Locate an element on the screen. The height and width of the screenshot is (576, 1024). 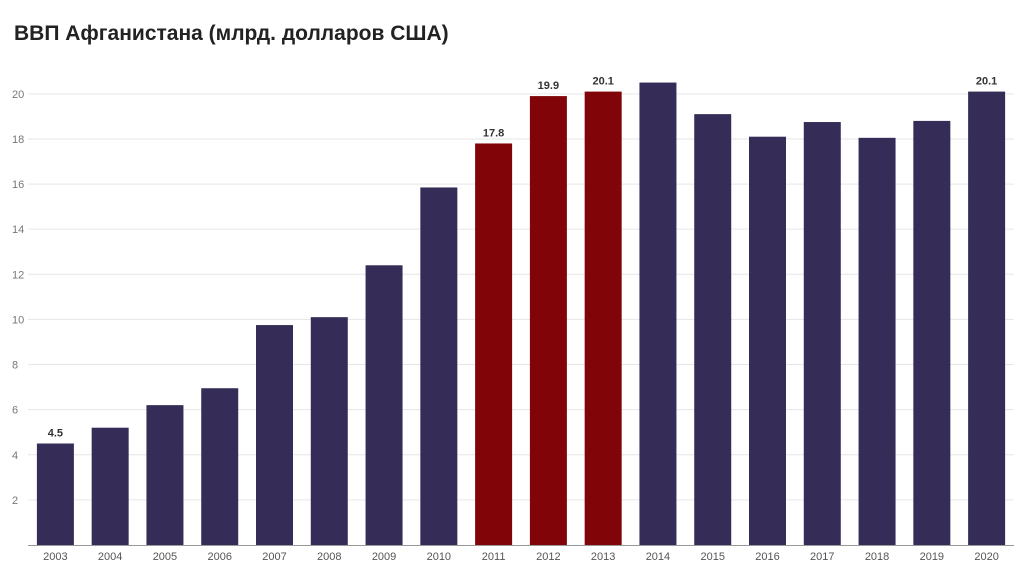
x-tick-label: 2006 is located at coordinates (219, 557).